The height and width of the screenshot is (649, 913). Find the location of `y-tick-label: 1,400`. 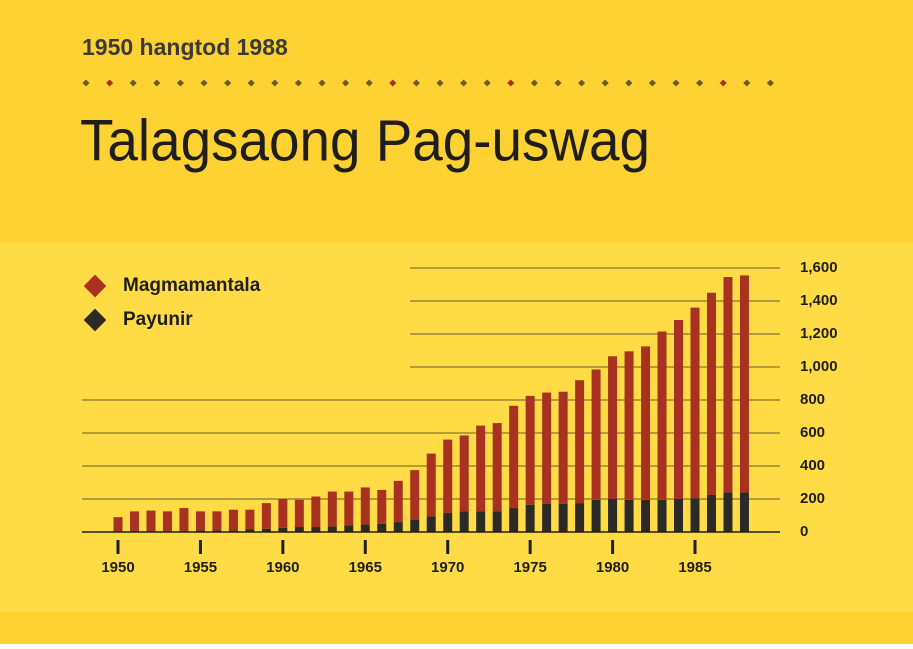

y-tick-label: 1,400 is located at coordinates (819, 300).